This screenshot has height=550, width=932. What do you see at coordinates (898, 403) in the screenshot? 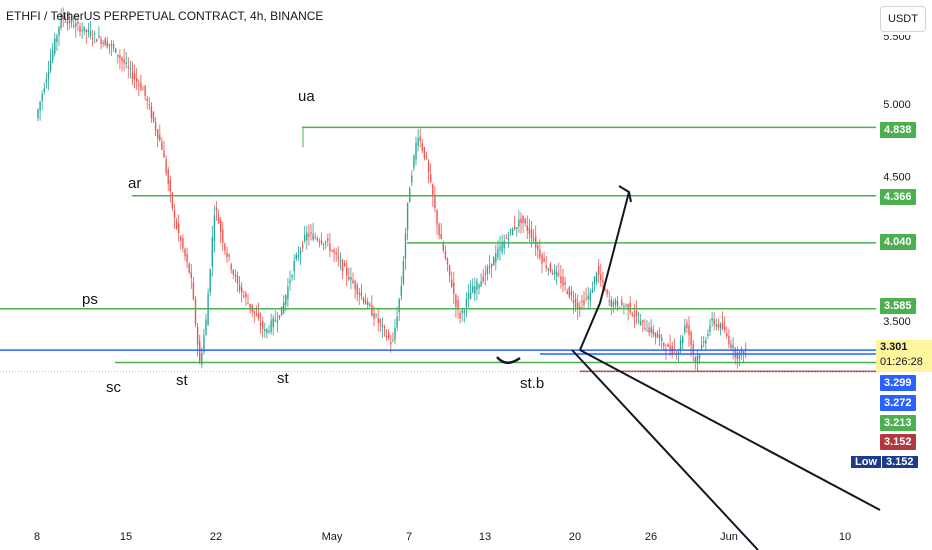
I see `price-tag-3272: 3.272` at bounding box center [898, 403].